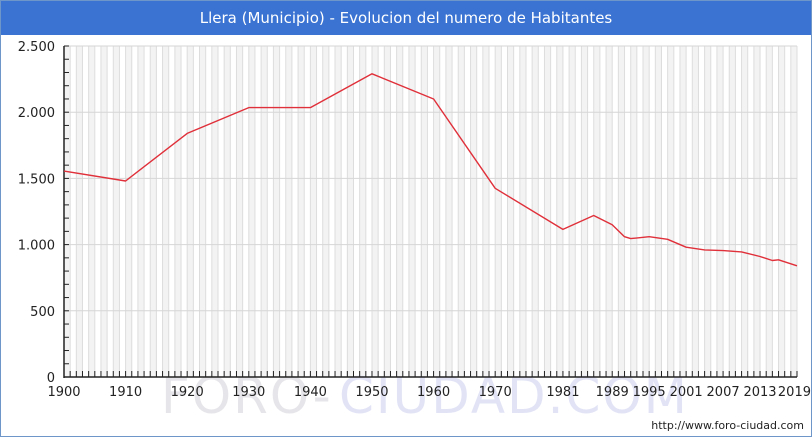  Describe the element at coordinates (495, 392) in the screenshot. I see `x-tick-label: 1970` at that location.